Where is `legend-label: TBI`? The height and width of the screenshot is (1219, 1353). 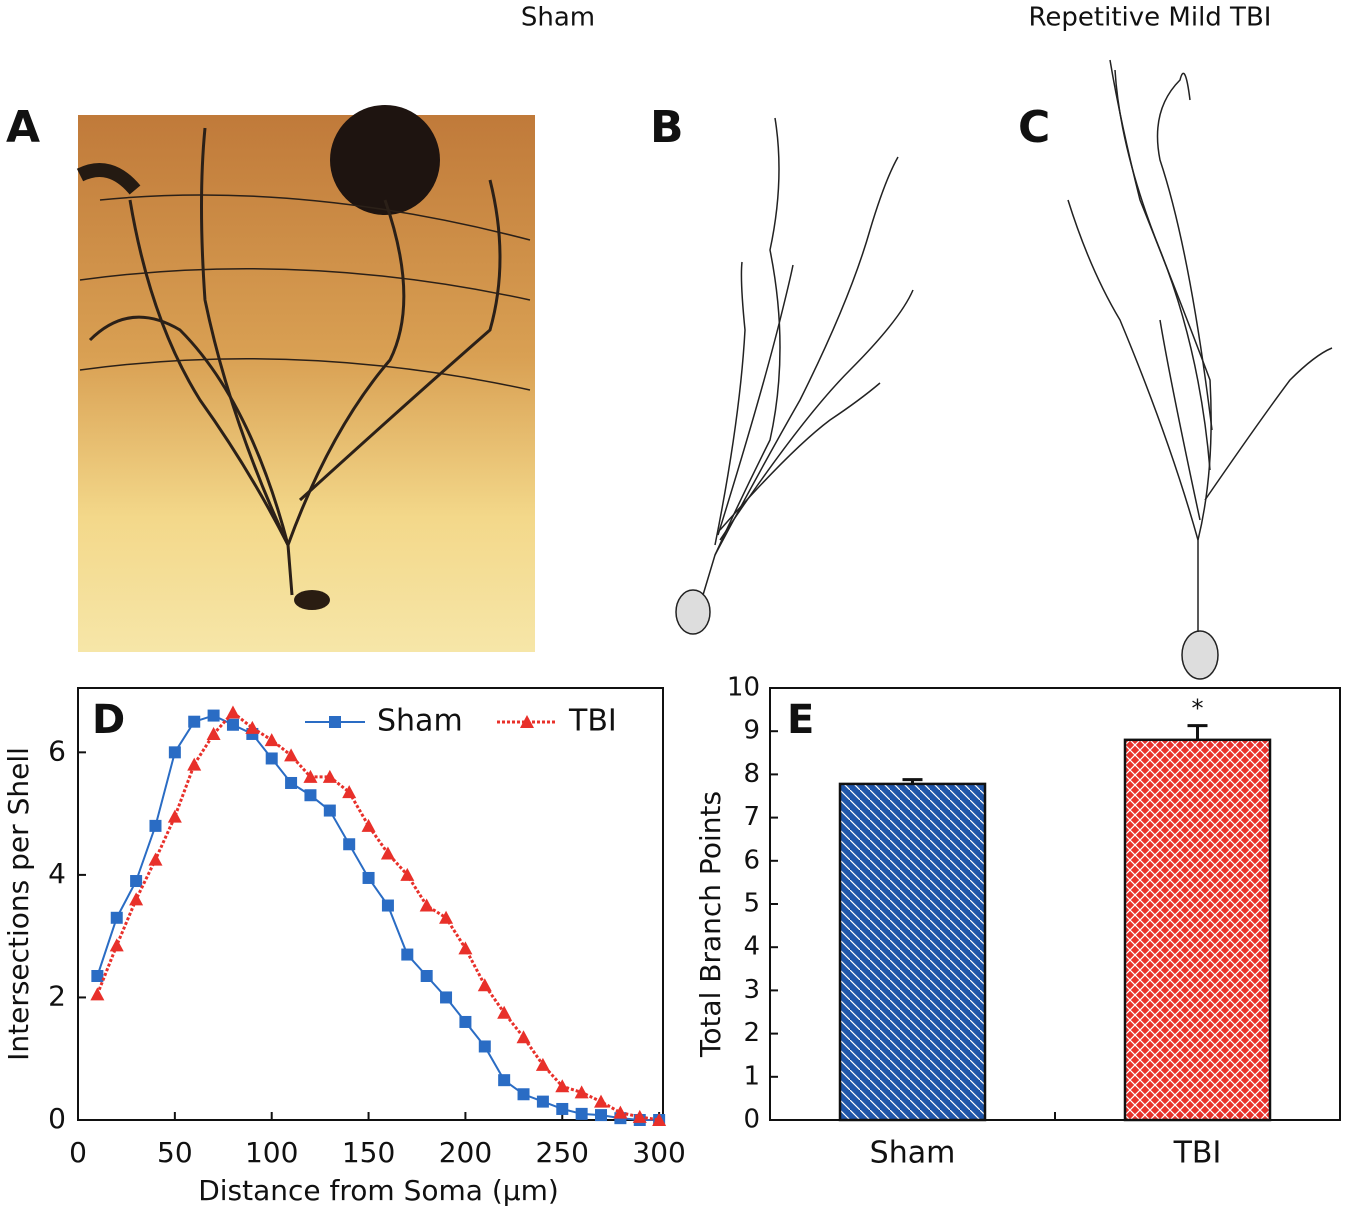 legend-label: TBI is located at coordinates (592, 721).